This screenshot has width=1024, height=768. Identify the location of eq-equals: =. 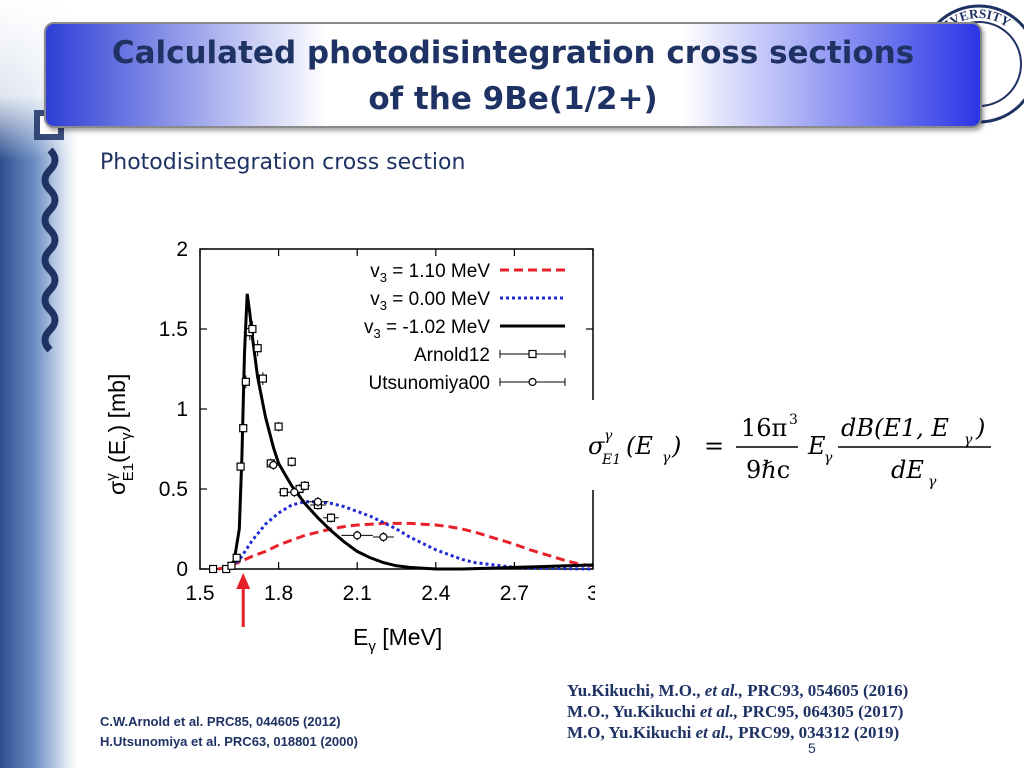
(714, 446).